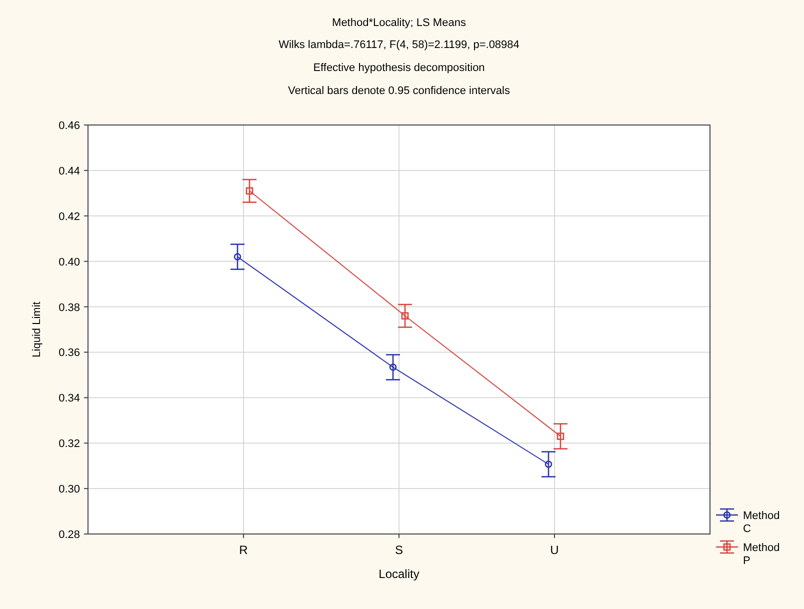  I want to click on x-axis-title: Locality, so click(399, 574).